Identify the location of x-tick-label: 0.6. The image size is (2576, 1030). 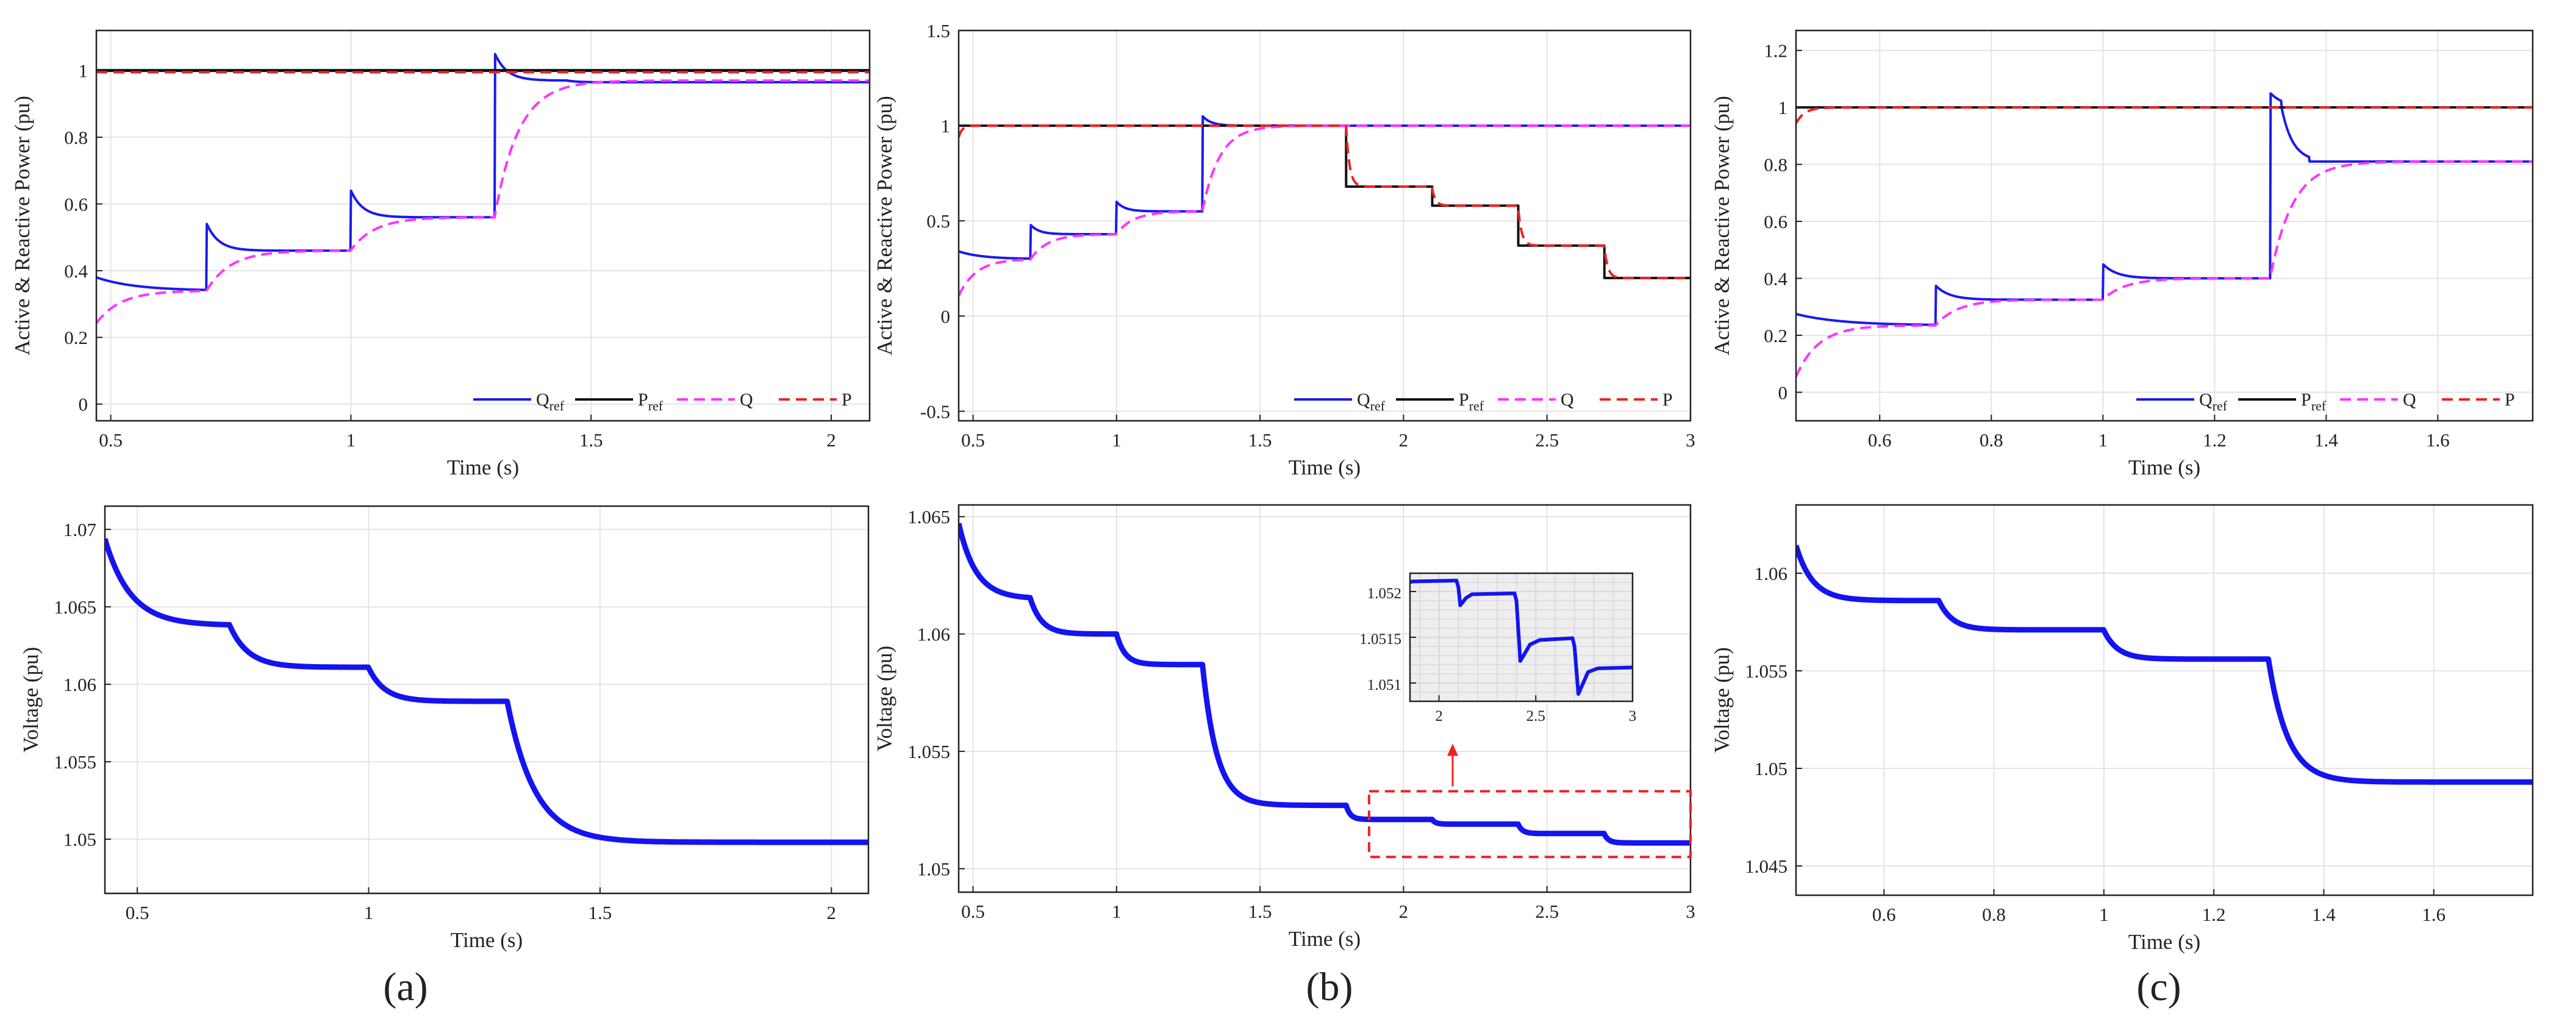
(1884, 914).